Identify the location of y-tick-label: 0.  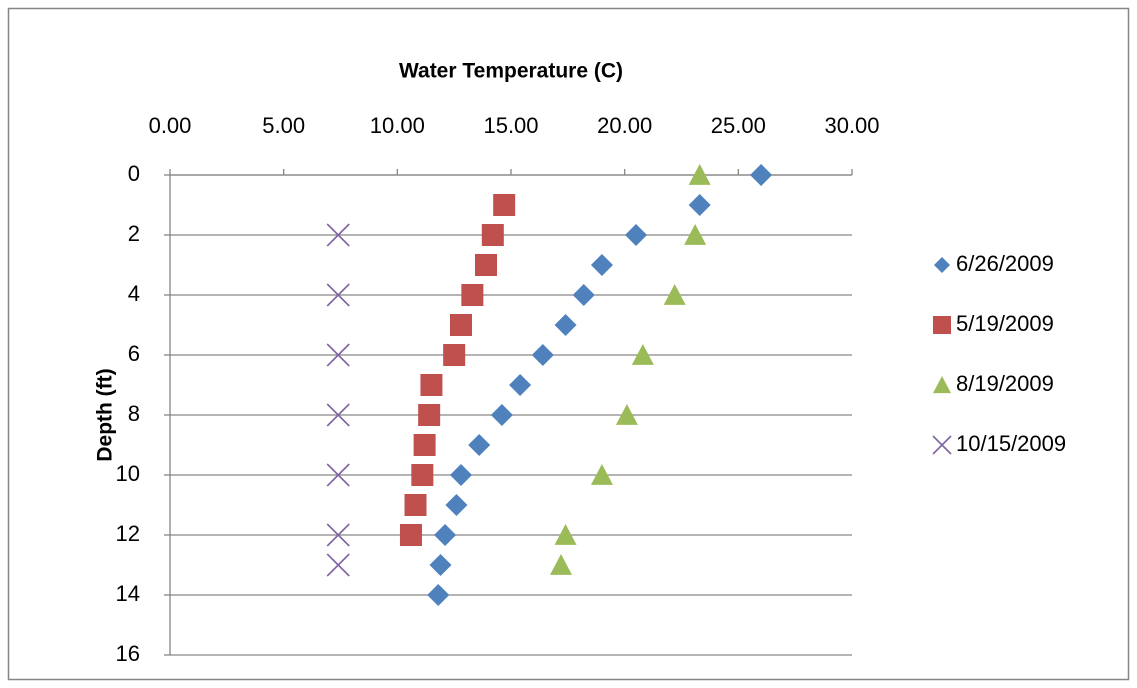
(134, 173).